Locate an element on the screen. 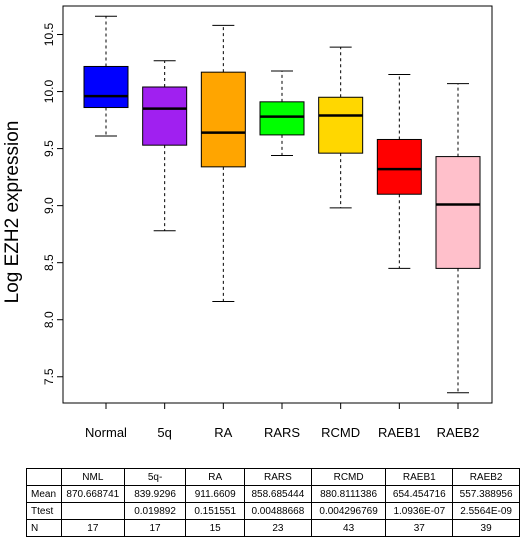 This screenshot has height=539, width=520. y-axis: 7.5 8.0 8.5 9.0 9.5 10.0 10.5 is located at coordinates (52, 204).